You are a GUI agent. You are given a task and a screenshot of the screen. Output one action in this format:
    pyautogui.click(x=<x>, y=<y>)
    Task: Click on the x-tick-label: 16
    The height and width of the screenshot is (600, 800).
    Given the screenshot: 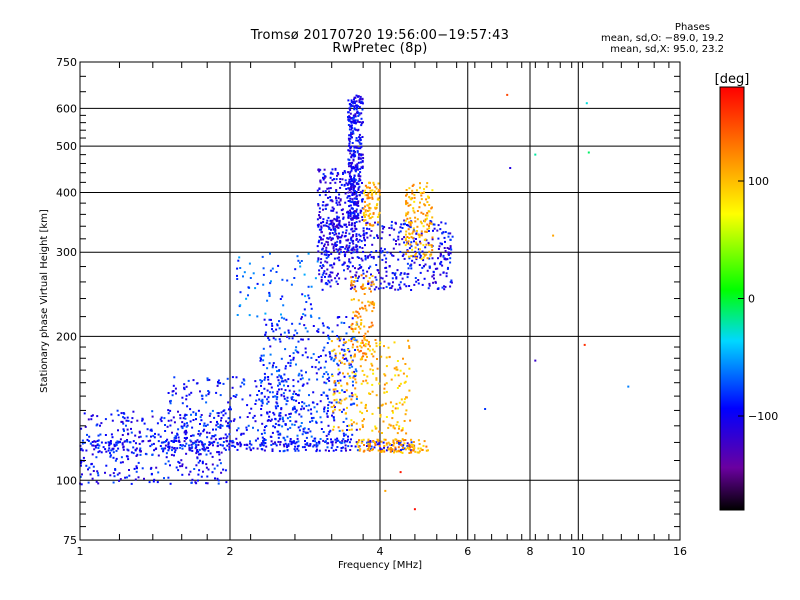 What is the action you would take?
    pyautogui.click(x=680, y=551)
    